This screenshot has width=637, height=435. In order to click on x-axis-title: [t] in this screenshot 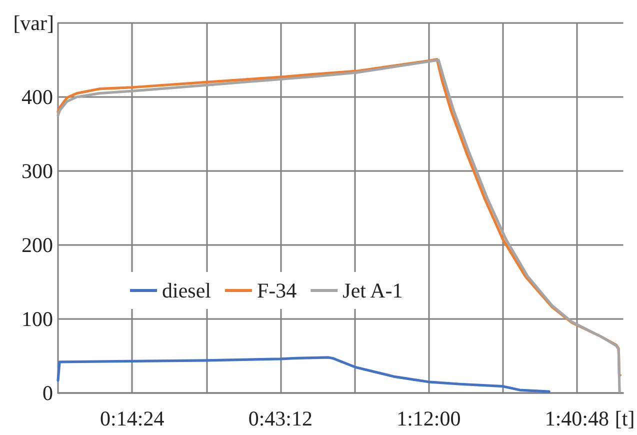, I will do `click(624, 418)`.